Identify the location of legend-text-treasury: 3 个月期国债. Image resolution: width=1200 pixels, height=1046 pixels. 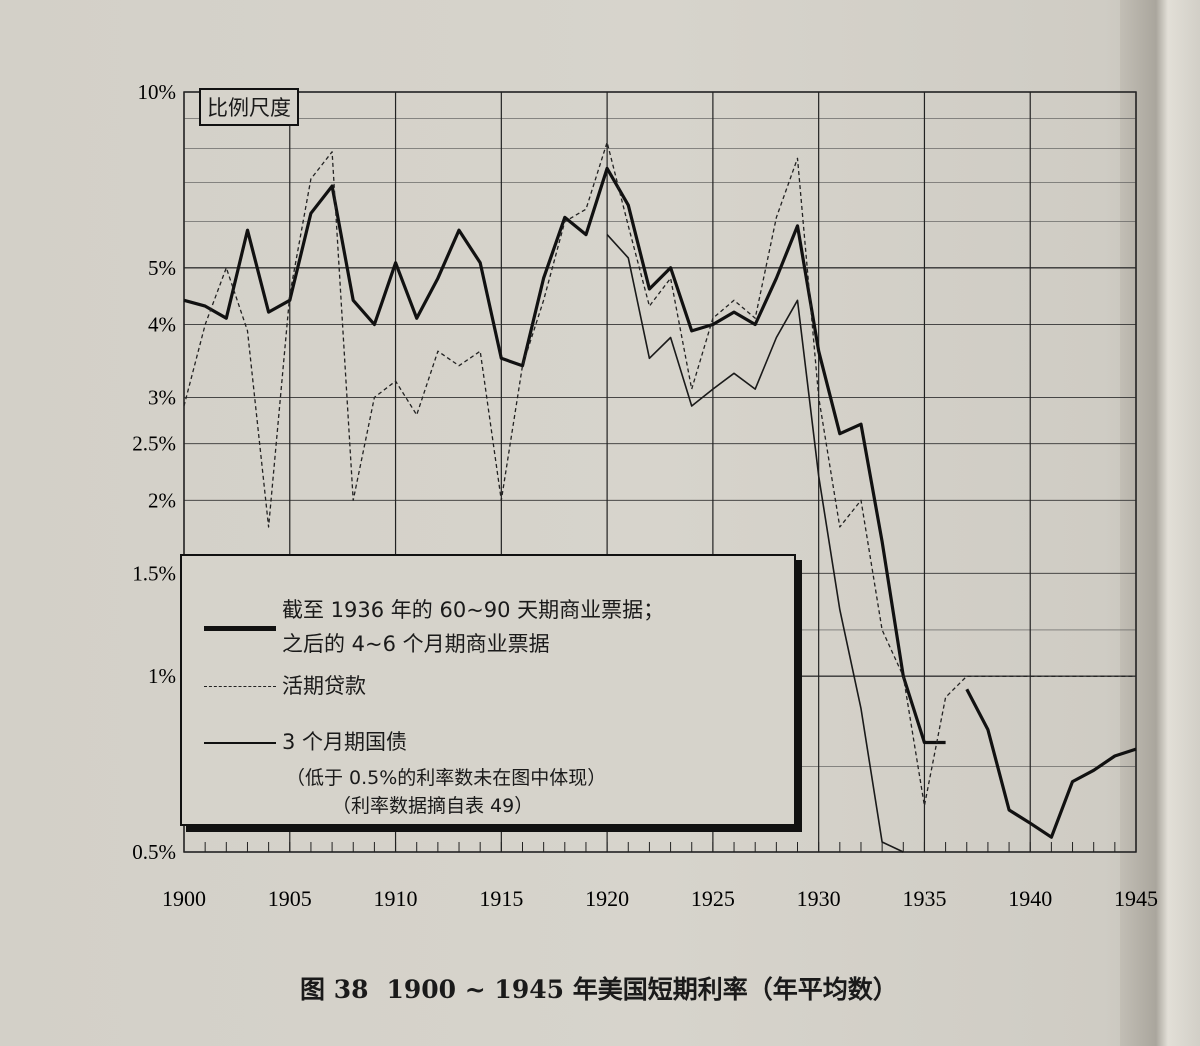
(345, 742).